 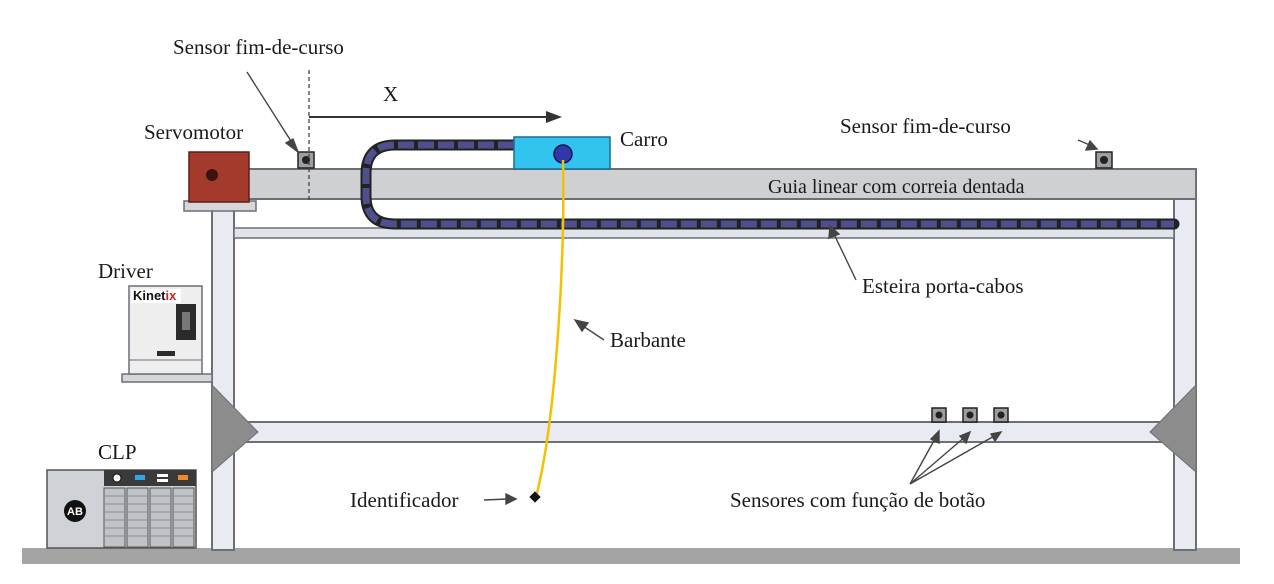 What do you see at coordinates (1001, 415) in the screenshot?
I see `button-sensor-3-dot` at bounding box center [1001, 415].